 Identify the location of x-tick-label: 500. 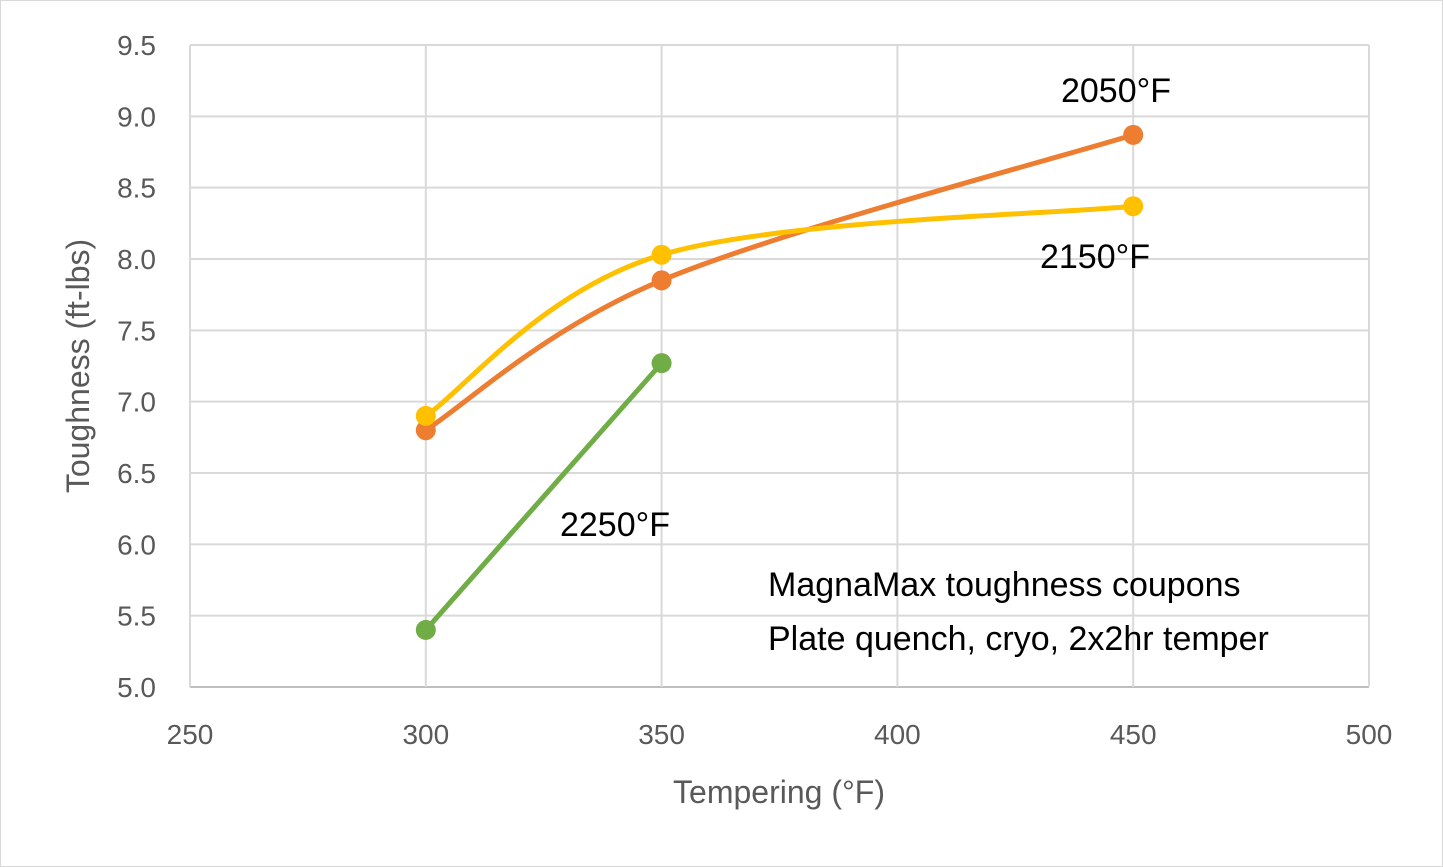
(1369, 734).